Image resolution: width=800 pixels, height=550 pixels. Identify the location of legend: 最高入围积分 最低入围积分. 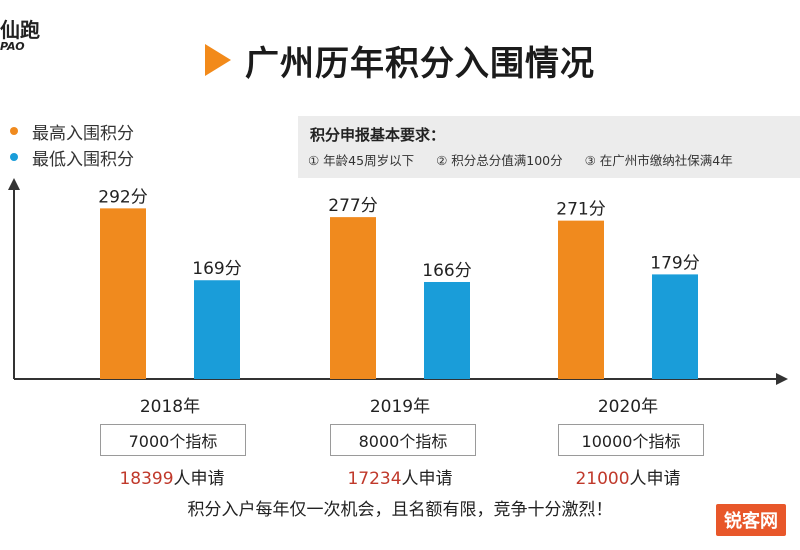
(72, 144).